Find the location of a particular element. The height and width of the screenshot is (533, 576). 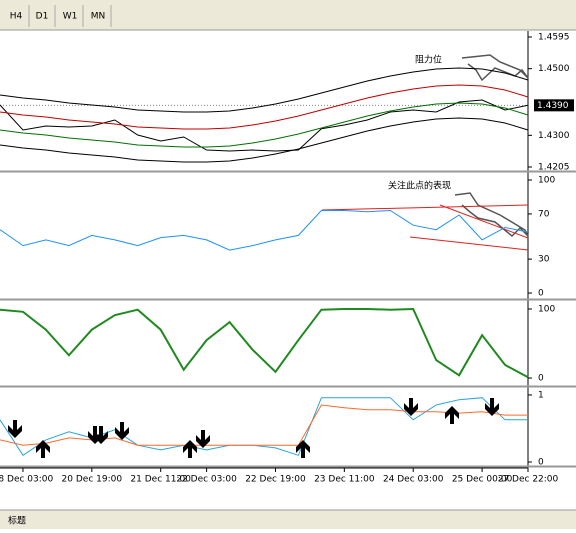

timeframe-tab: H4 is located at coordinates (16, 17).